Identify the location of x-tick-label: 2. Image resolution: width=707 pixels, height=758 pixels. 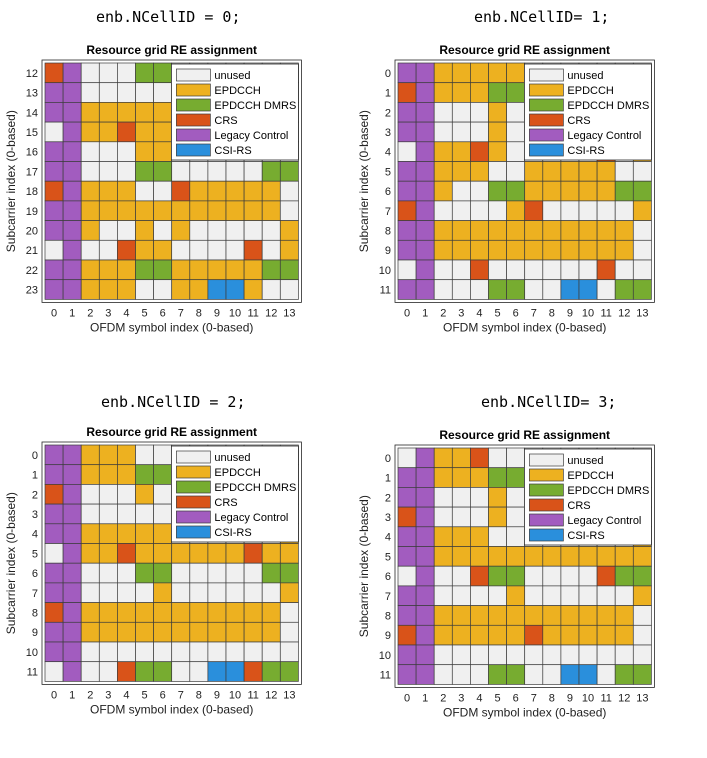
(90, 695).